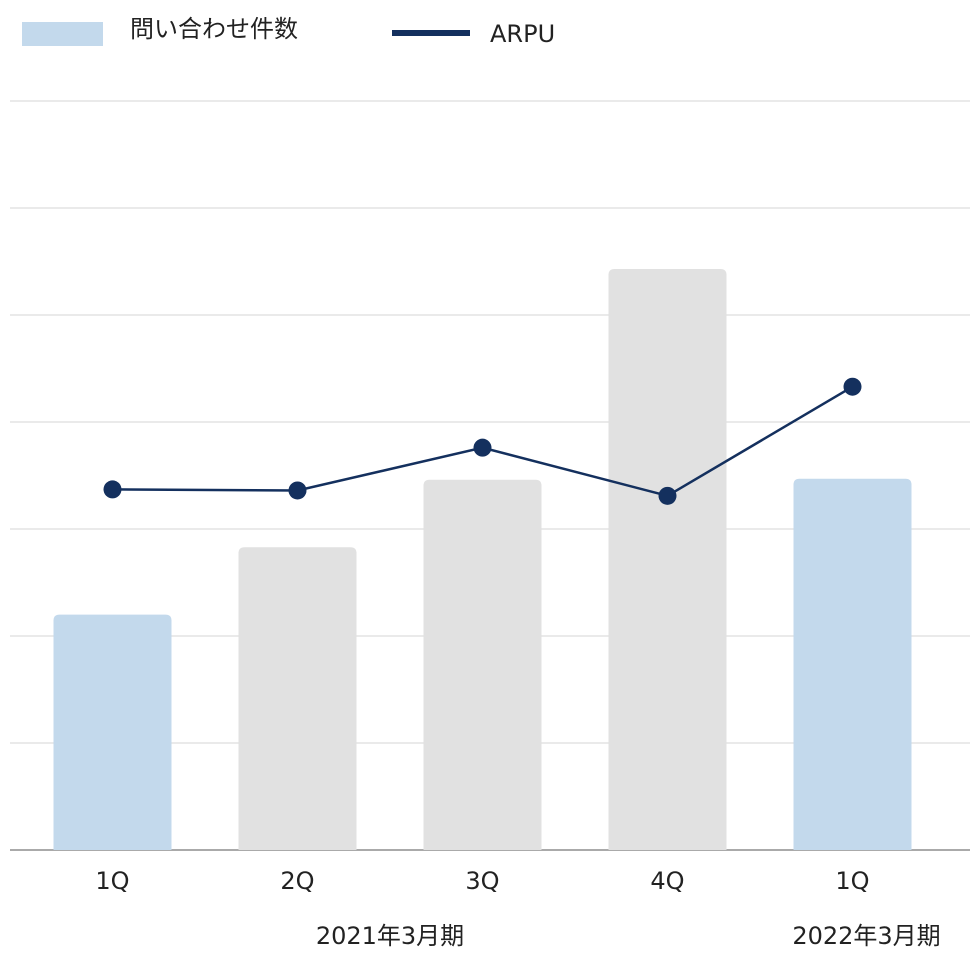 The height and width of the screenshot is (955, 971). I want to click on legend-label: 問い合わせ件数, so click(214, 29).